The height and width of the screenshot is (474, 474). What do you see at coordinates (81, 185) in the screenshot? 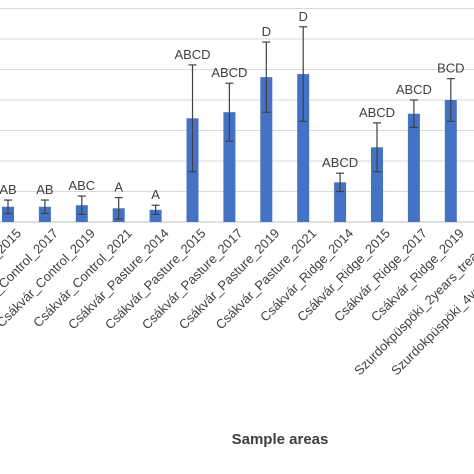
I see `significance-label: ABC` at bounding box center [81, 185].